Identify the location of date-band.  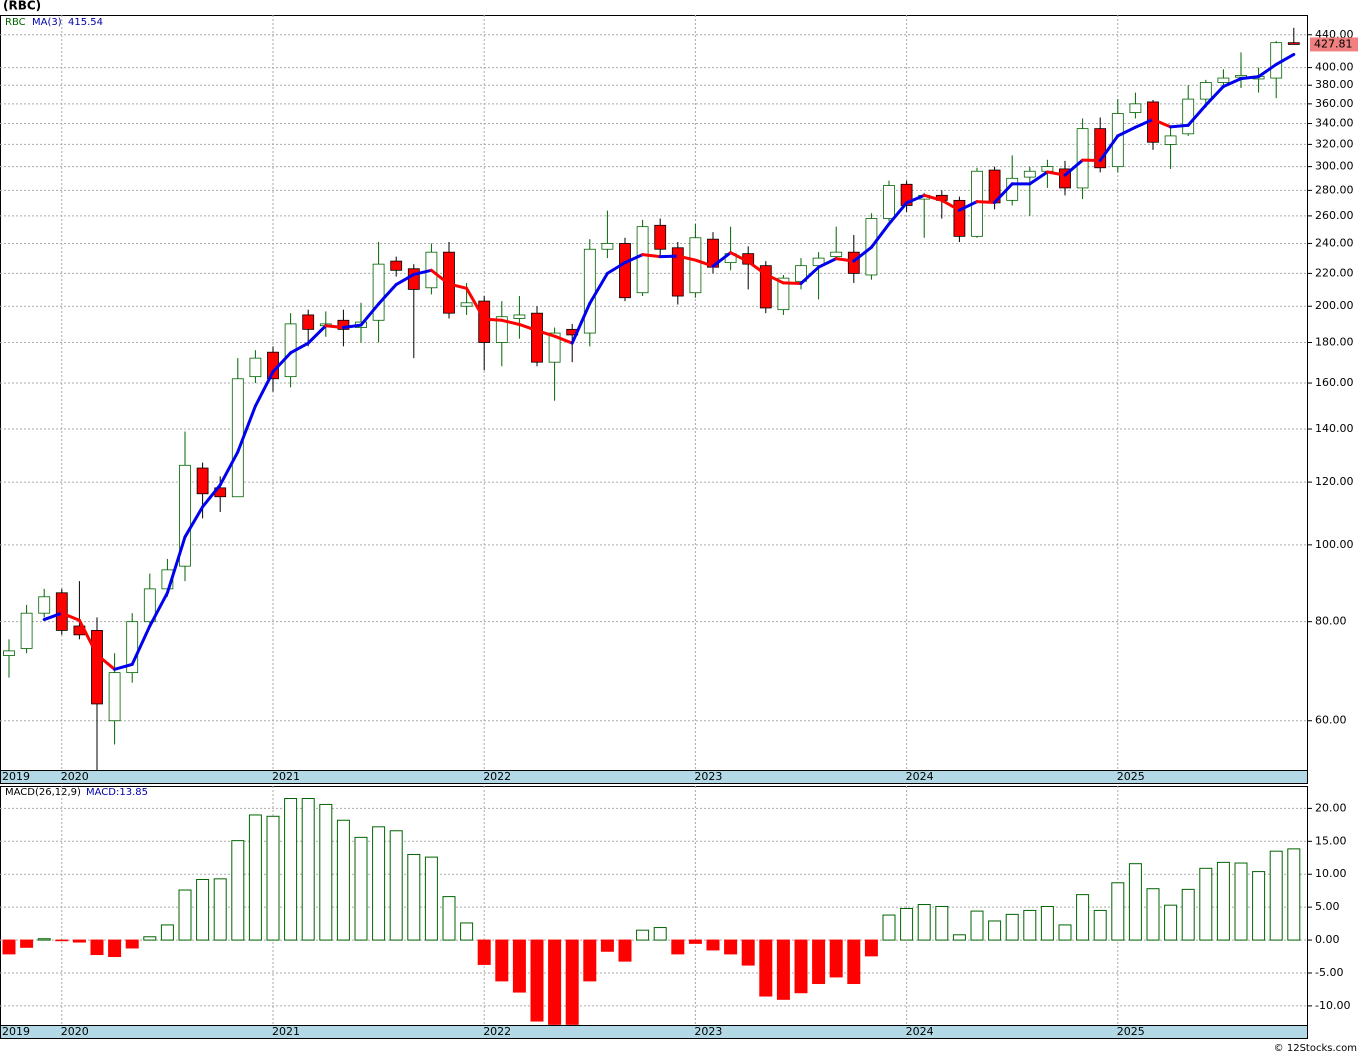
(654, 777).